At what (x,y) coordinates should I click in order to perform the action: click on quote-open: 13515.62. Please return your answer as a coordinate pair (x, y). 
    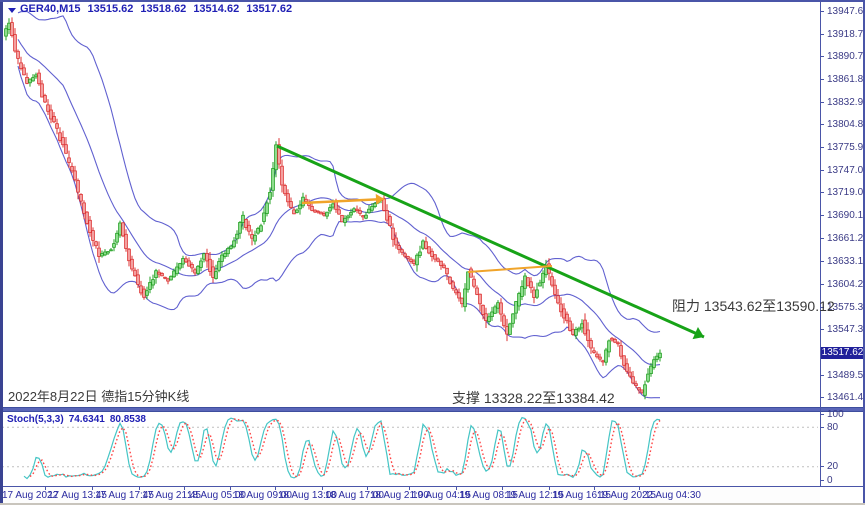
    Looking at the image, I should click on (110, 9).